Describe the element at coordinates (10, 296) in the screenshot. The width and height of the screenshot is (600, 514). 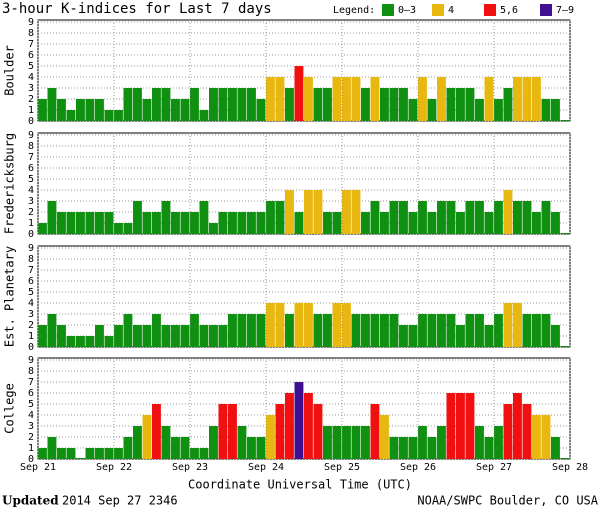
I see `panel-label: Est. Planetary` at that location.